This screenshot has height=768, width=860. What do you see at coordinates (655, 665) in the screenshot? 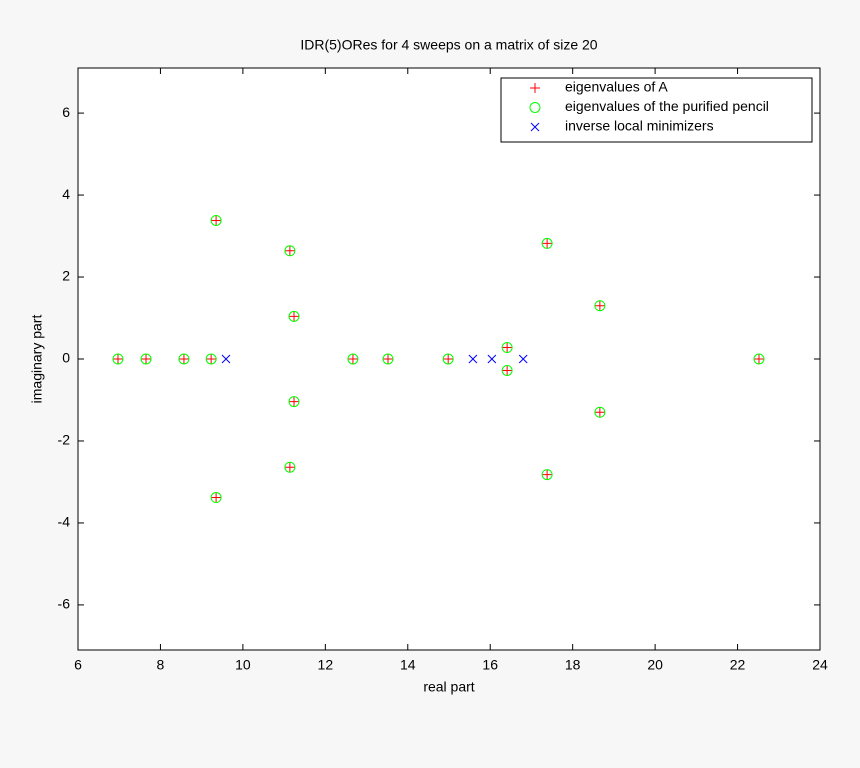
I see `x-tick-label: 20` at bounding box center [655, 665].